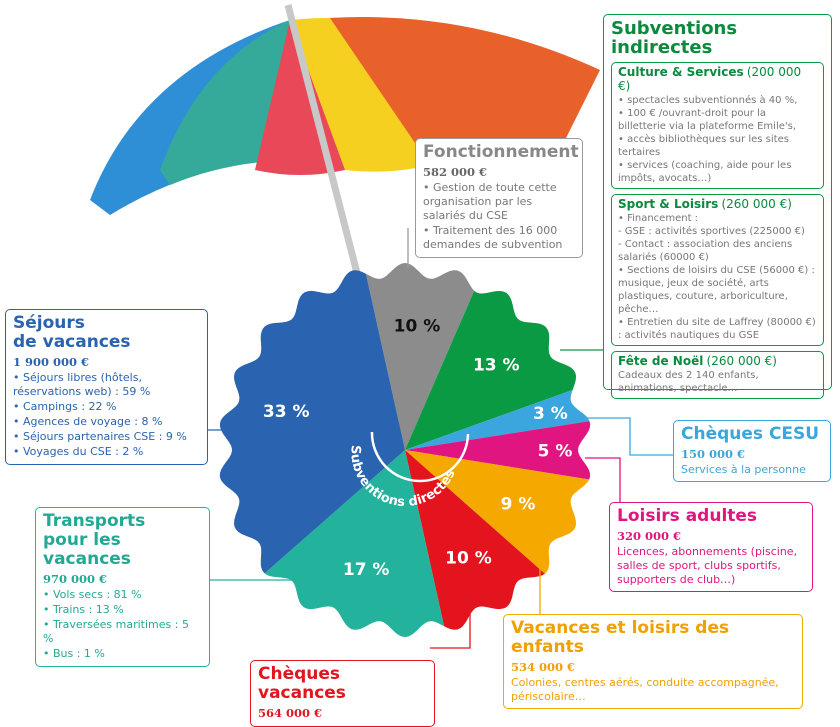 The height and width of the screenshot is (727, 840). Describe the element at coordinates (286, 412) in the screenshot. I see `slice-pct-label: 33 %` at that location.